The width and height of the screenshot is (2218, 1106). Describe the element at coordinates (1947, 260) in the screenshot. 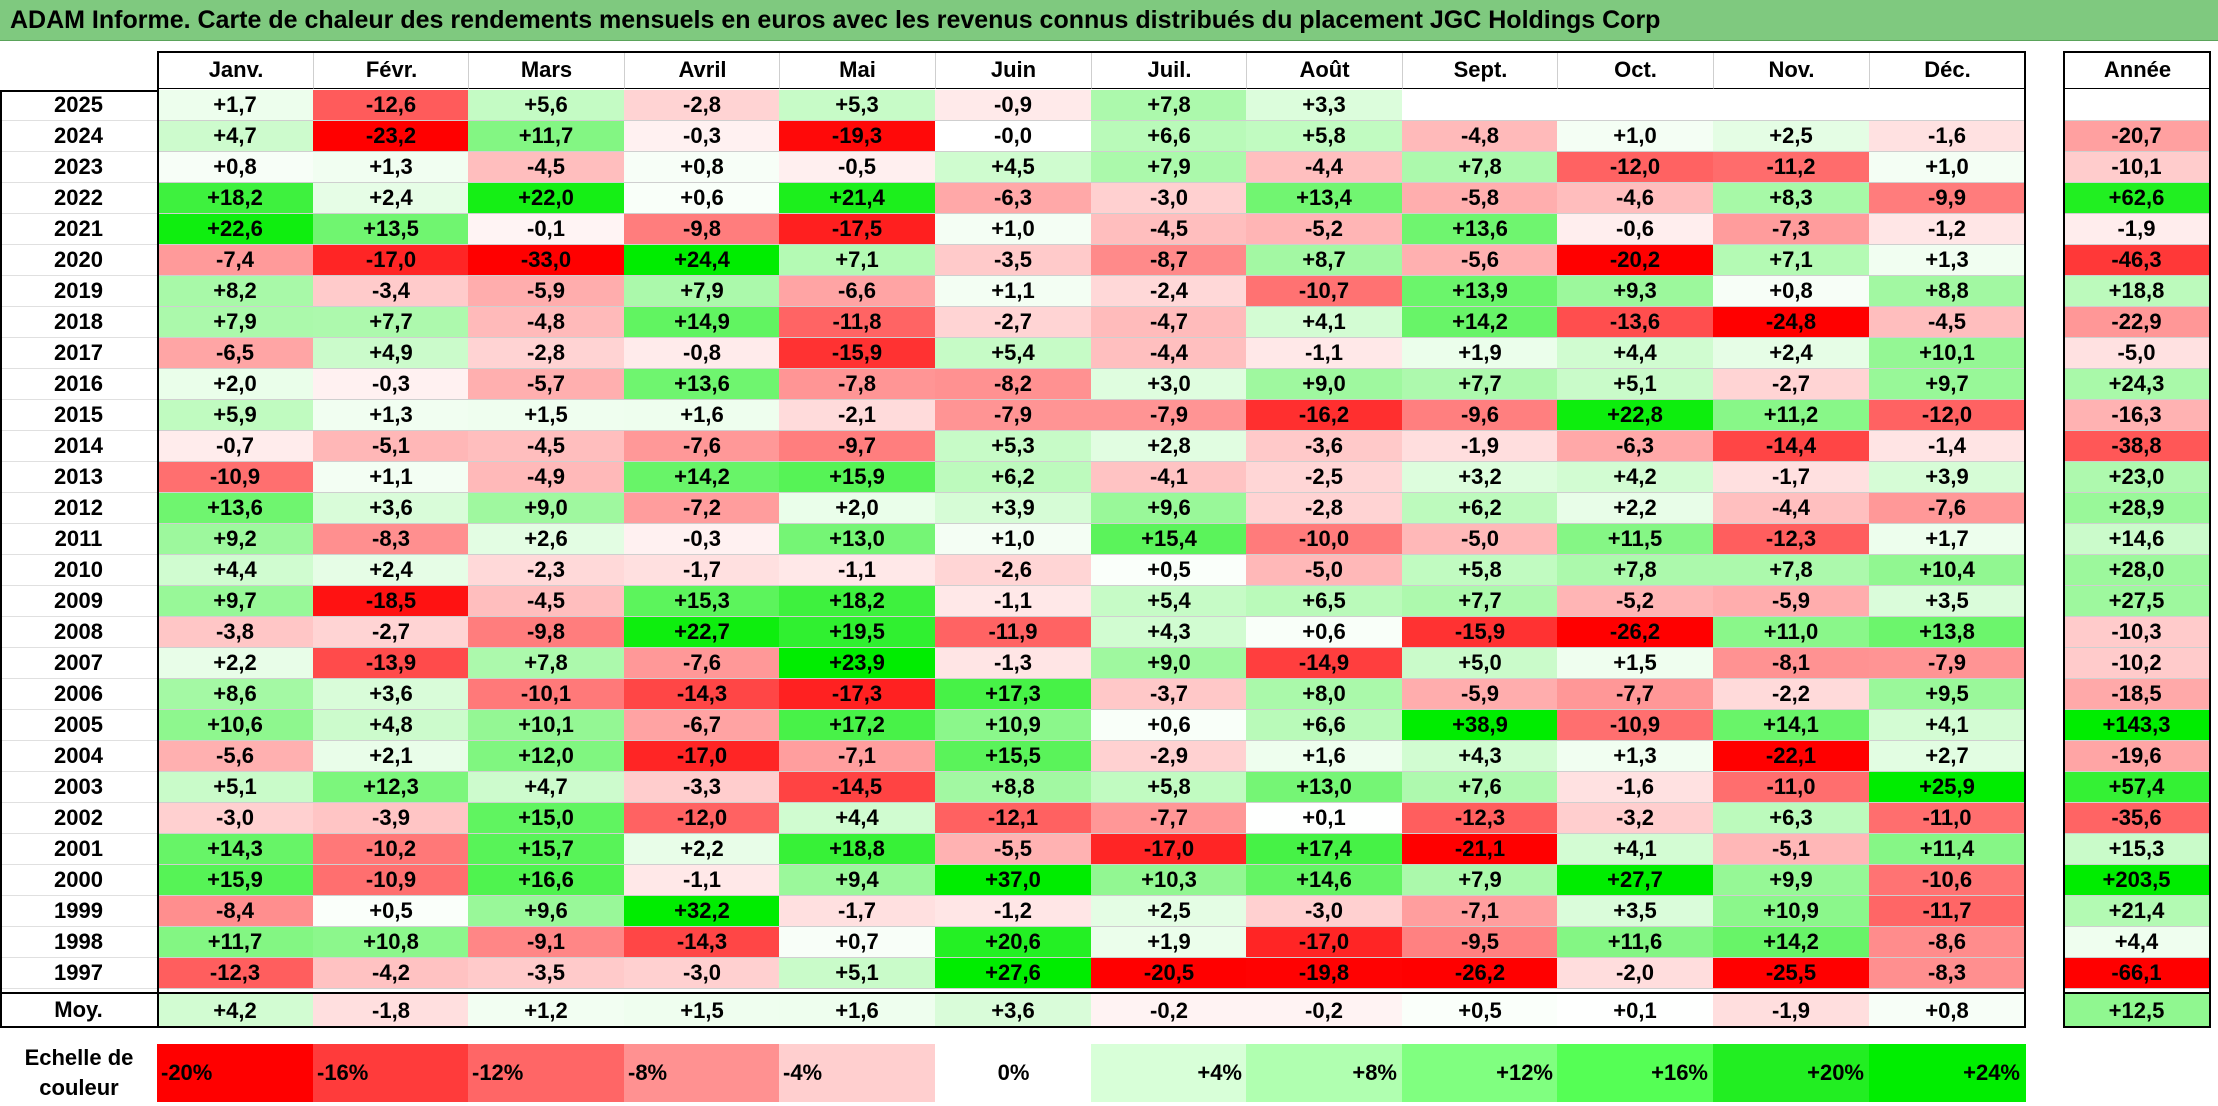

I see `heatmap-cell: +1,3` at that location.